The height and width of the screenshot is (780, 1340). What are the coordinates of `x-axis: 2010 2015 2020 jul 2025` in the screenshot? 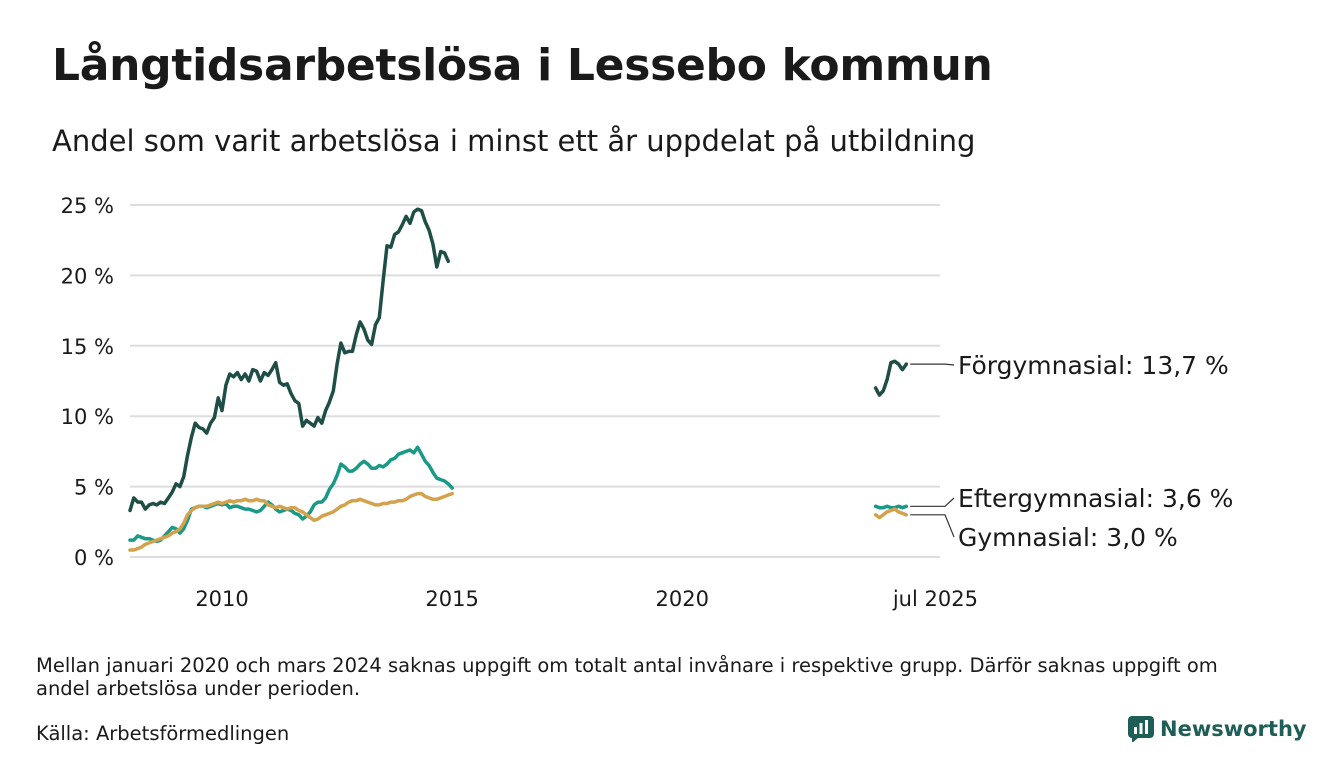 It's located at (586, 599).